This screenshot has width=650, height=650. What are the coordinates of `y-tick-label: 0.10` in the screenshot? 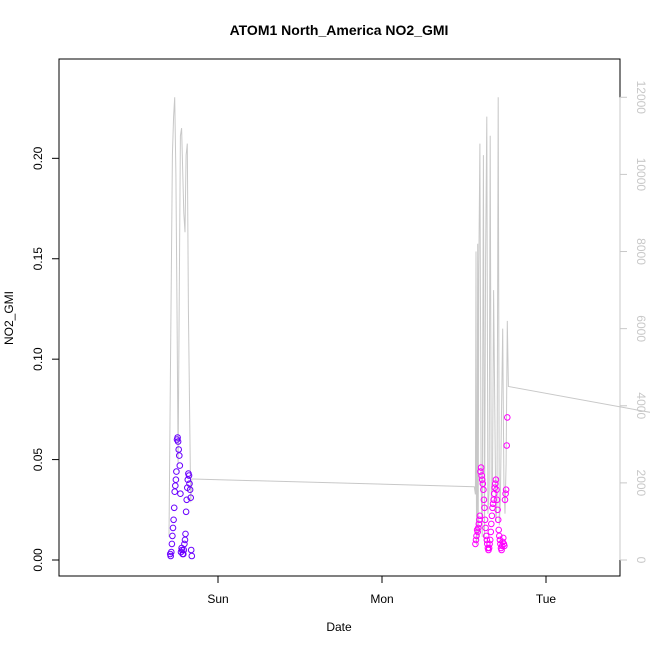 It's located at (38, 359).